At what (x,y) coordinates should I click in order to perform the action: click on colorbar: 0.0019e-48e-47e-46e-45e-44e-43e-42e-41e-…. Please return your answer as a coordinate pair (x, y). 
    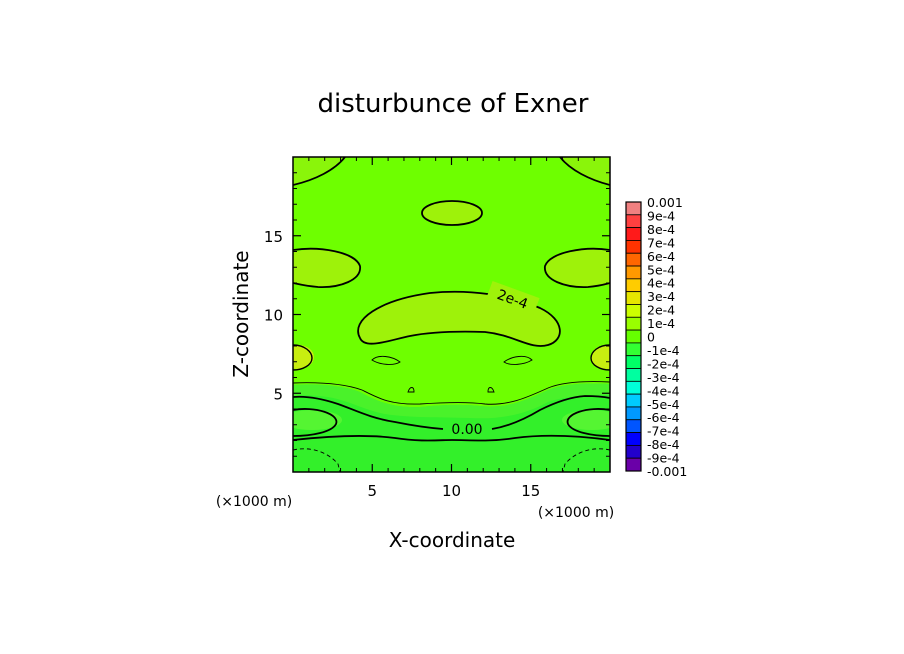
    Looking at the image, I should click on (656, 337).